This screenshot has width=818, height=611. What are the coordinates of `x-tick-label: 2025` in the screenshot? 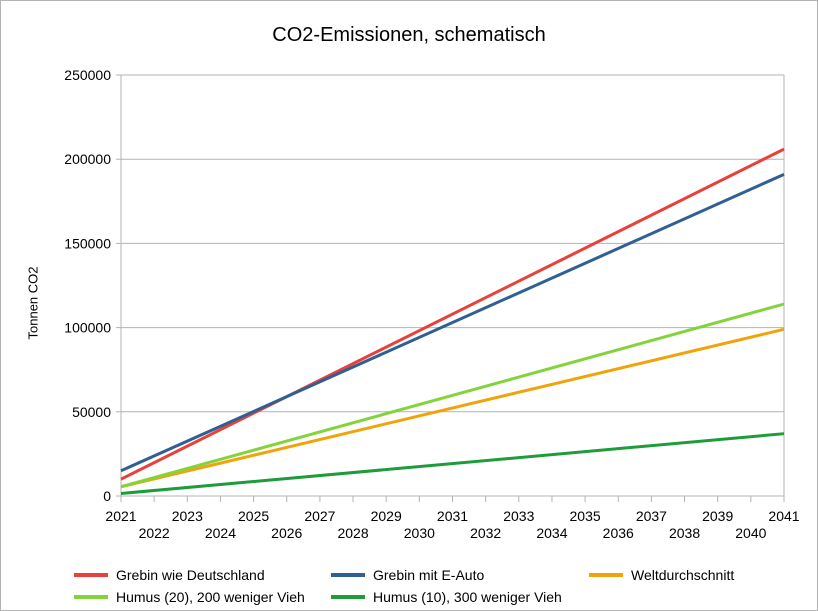 It's located at (253, 516).